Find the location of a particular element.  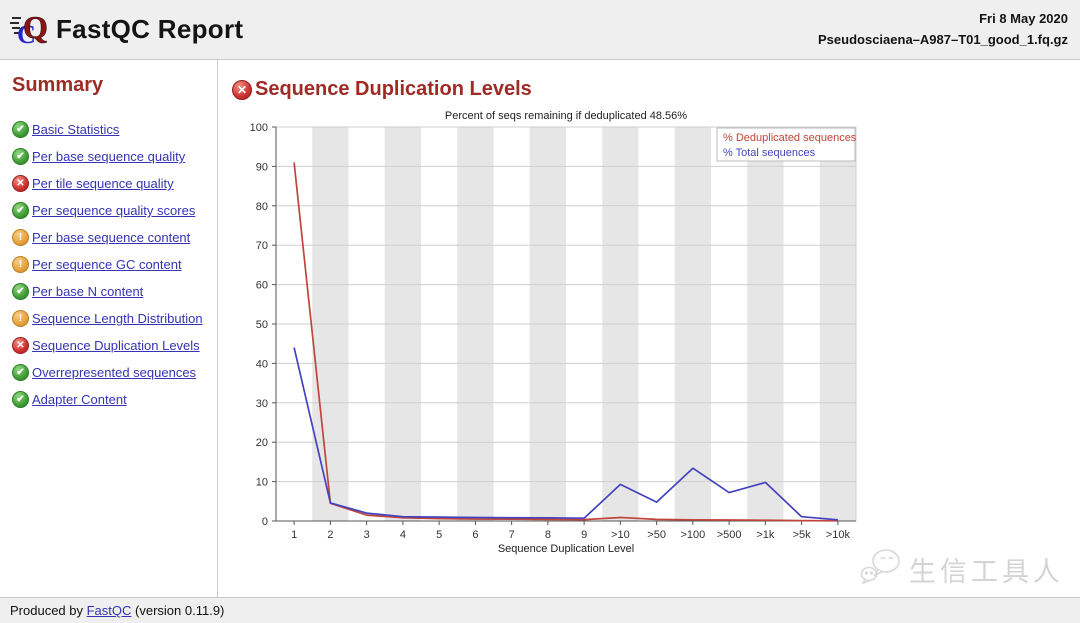

footer-text-suffix: (version 0.11.9) is located at coordinates (178, 610).